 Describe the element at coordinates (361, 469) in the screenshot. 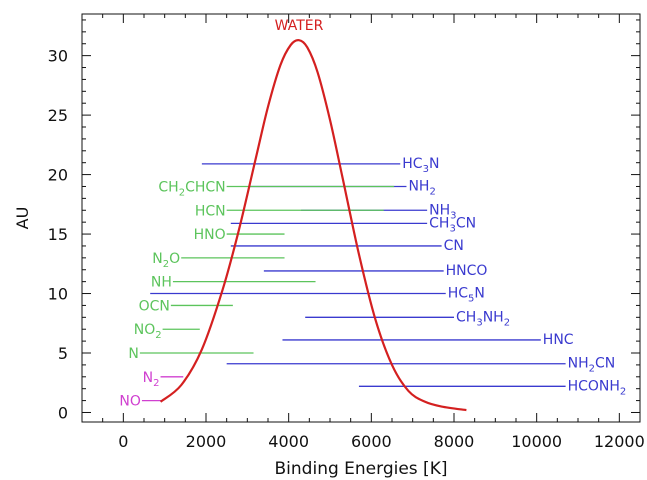

I see `x-axis-label: Binding Energies [K]` at that location.